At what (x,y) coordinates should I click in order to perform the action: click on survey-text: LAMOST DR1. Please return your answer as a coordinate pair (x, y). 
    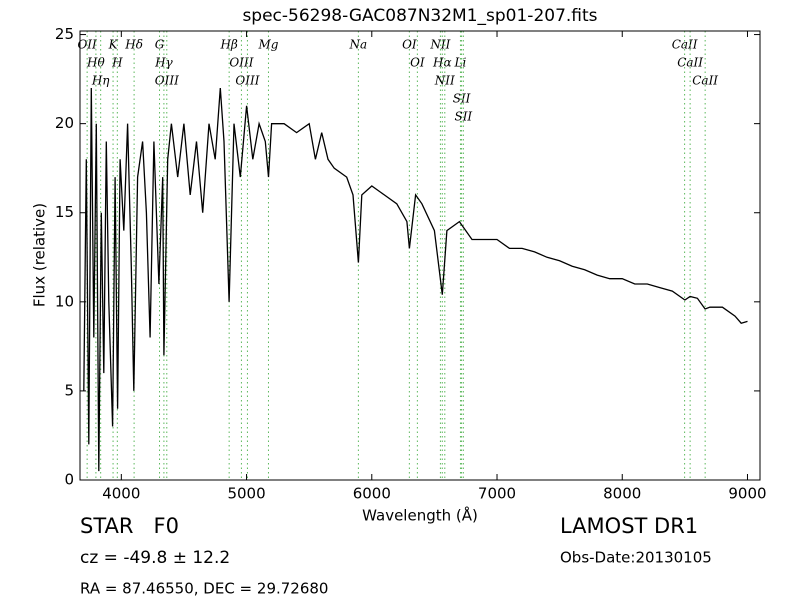
    Looking at the image, I should click on (629, 526).